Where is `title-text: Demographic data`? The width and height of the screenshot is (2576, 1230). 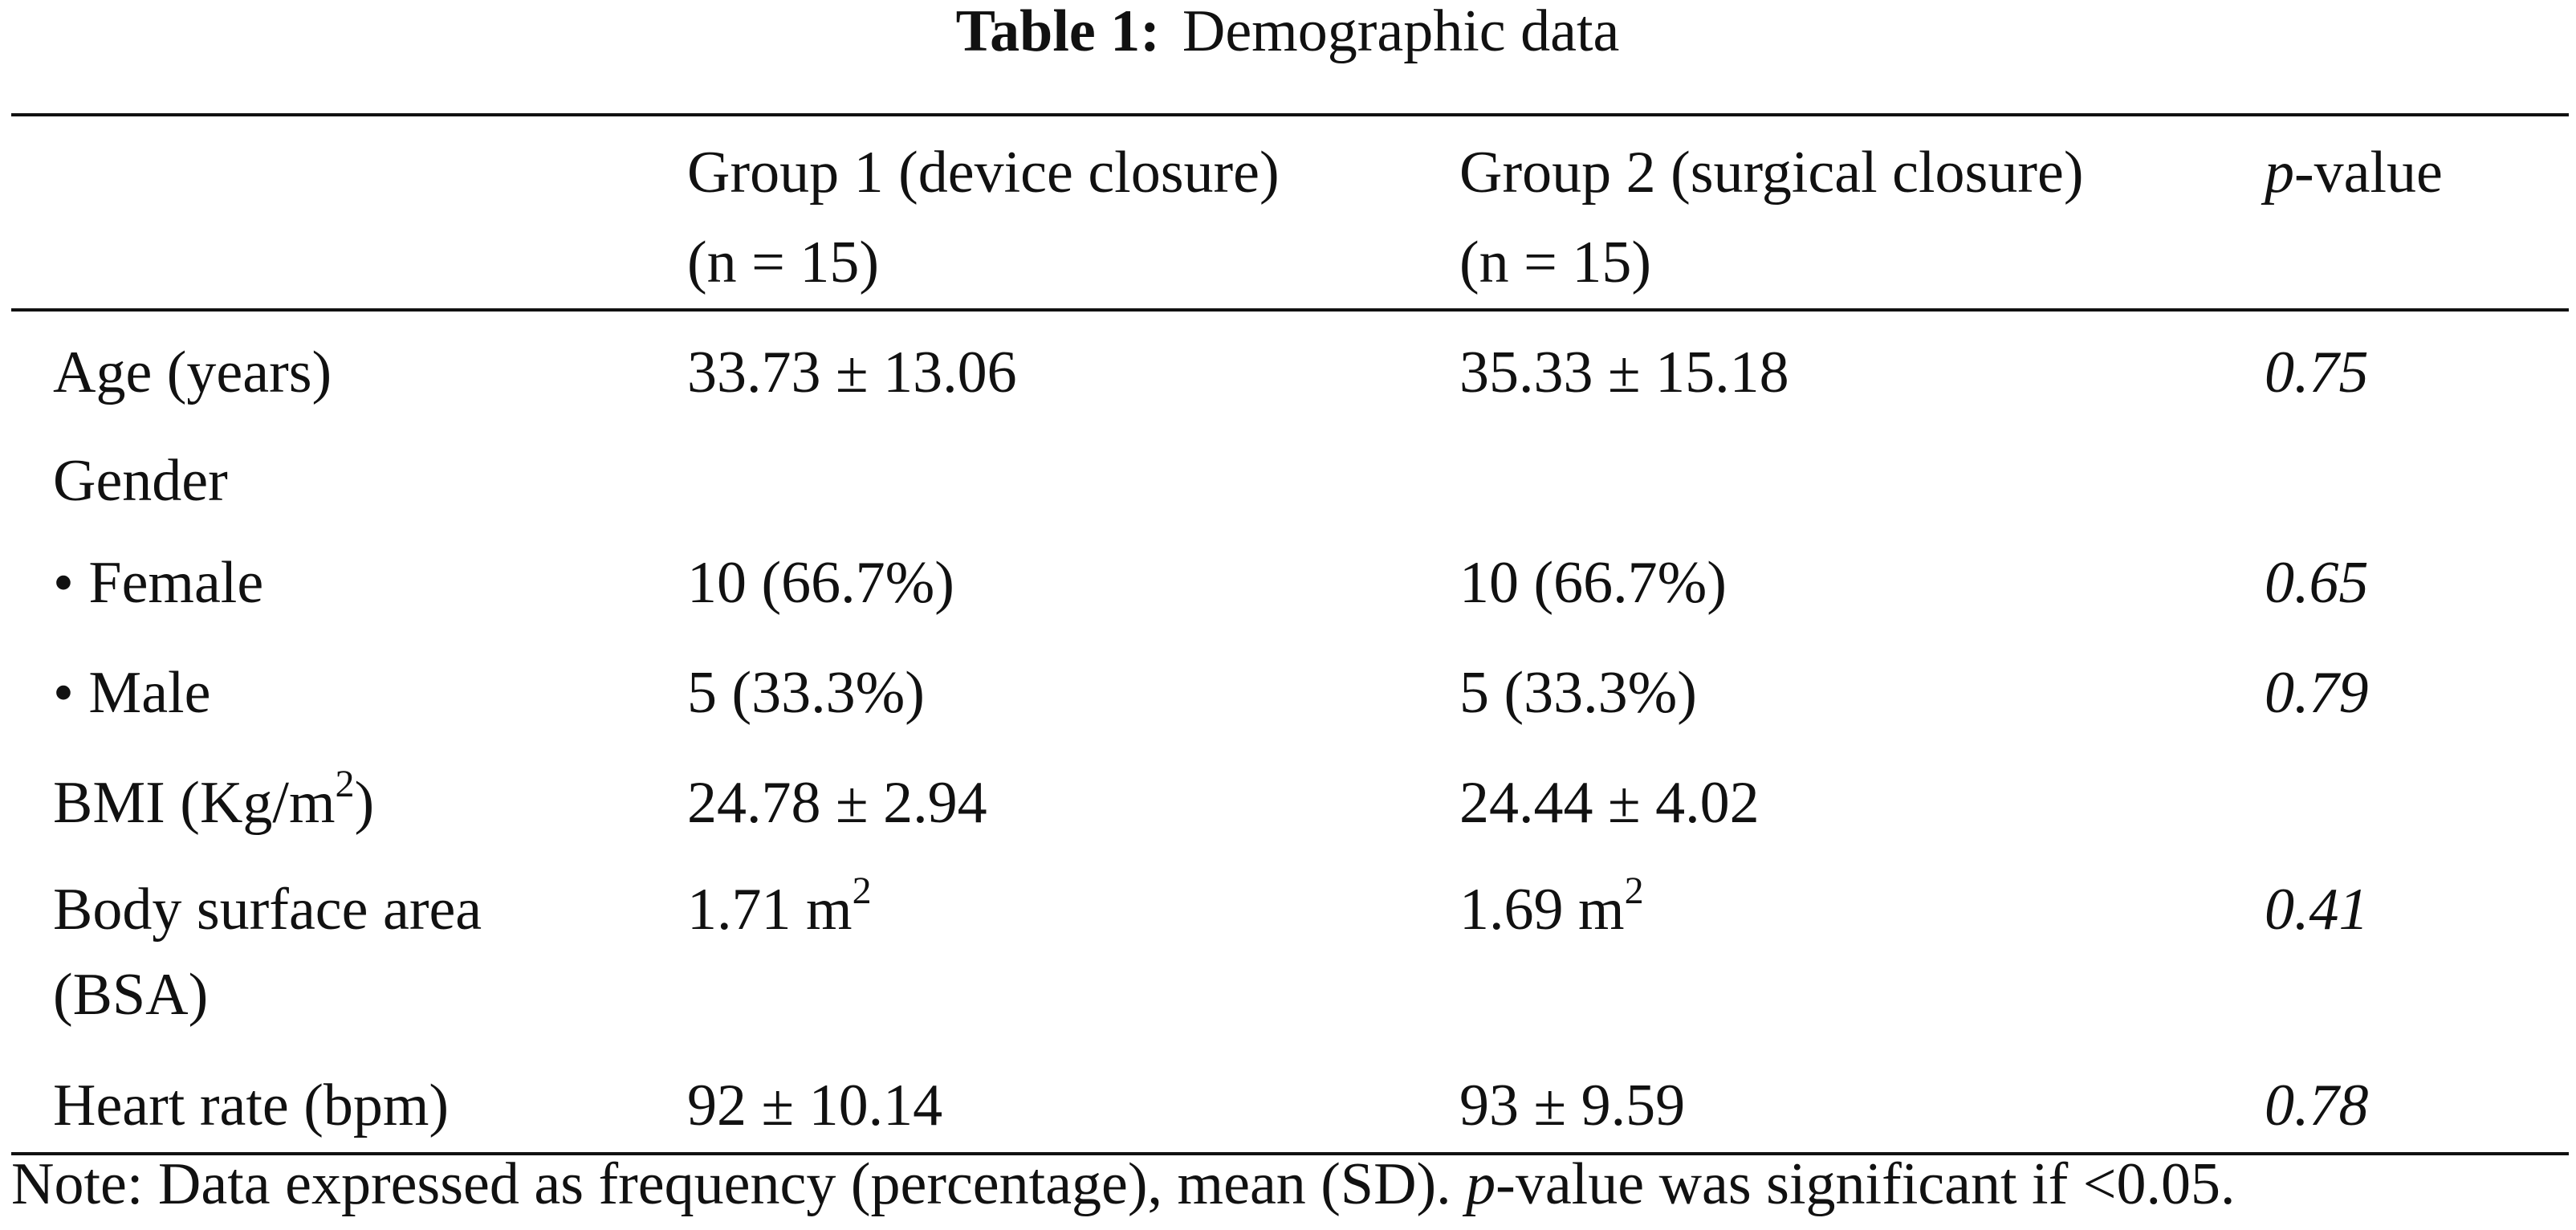
title-text: Demographic data is located at coordinates (1401, 32).